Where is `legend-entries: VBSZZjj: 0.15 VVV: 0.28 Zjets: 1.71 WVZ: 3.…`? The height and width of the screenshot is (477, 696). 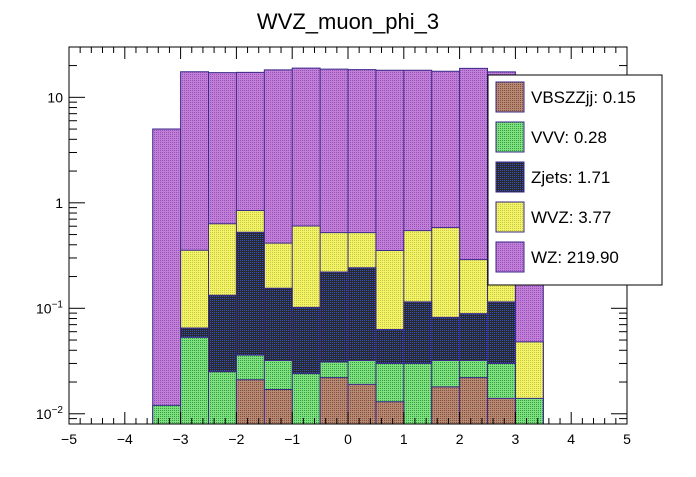
legend-entries: VBSZZjj: 0.15 VVV: 0.28 Zjets: 1.71 WVZ: 3.… is located at coordinates (565, 177).